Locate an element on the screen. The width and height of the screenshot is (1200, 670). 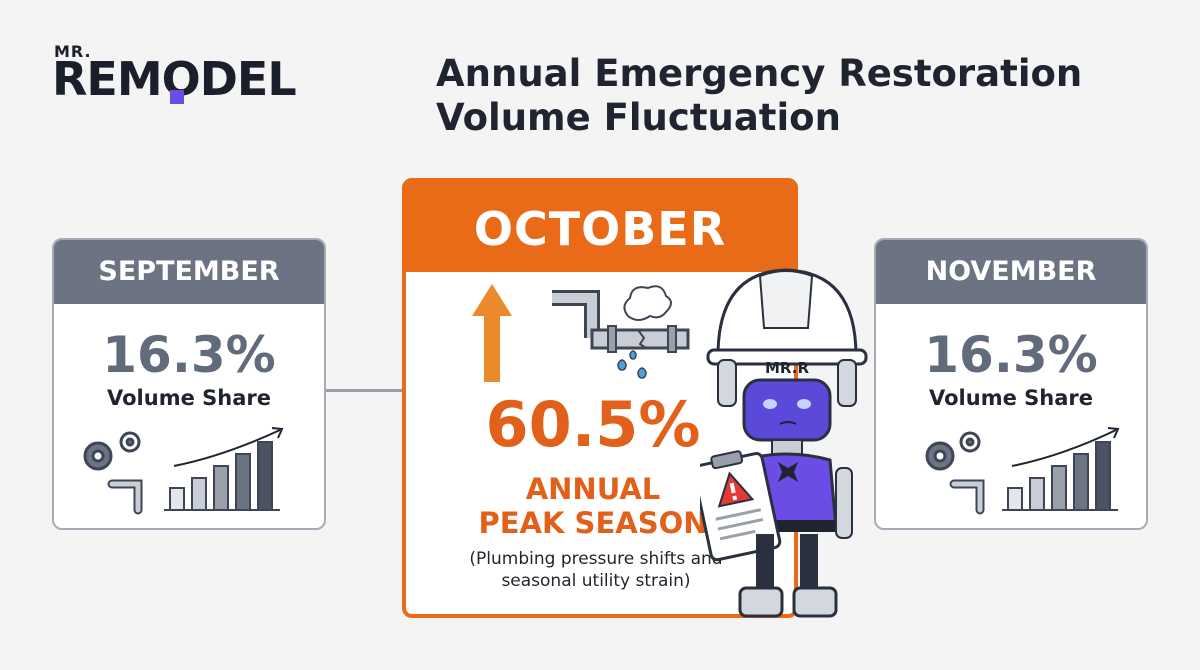
logo-house-icon is located at coordinates (177, 97).